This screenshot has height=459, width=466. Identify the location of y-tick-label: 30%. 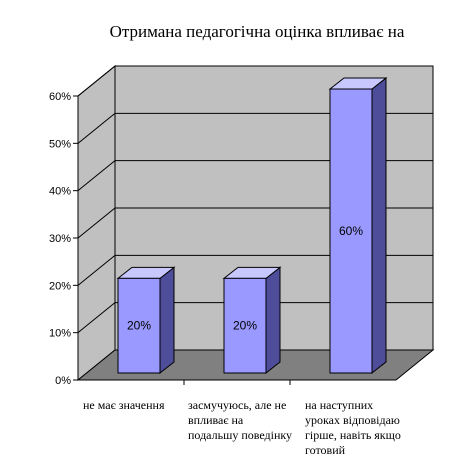
(60, 239).